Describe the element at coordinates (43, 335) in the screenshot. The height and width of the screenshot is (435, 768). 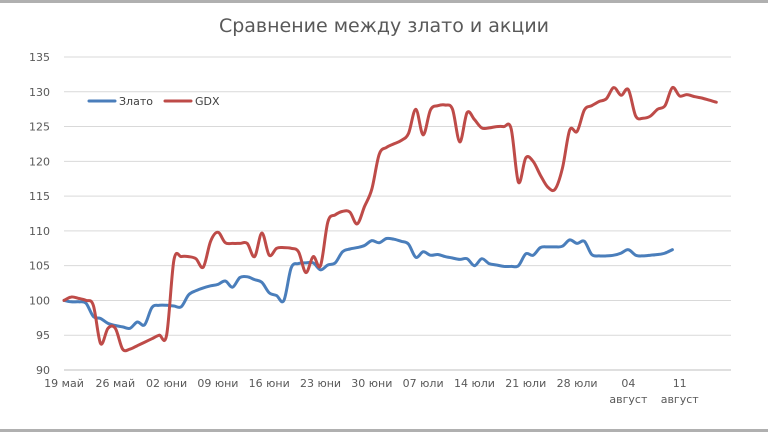
I see `y-tick-label: 95` at that location.